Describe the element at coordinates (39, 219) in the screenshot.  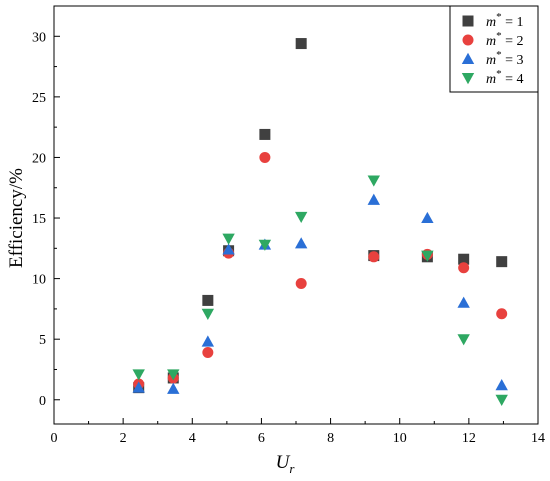
I see `y-tick-label: 15` at that location.